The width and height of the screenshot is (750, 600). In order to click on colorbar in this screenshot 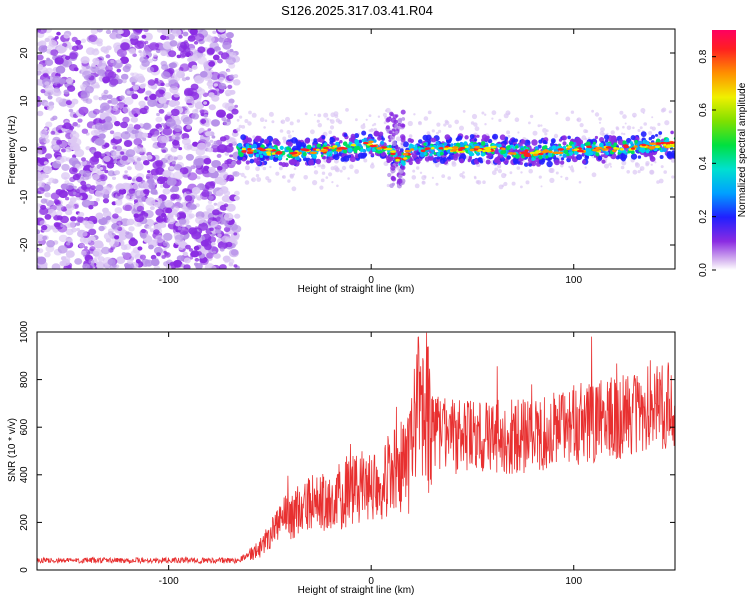, I will do `click(724, 150)`.